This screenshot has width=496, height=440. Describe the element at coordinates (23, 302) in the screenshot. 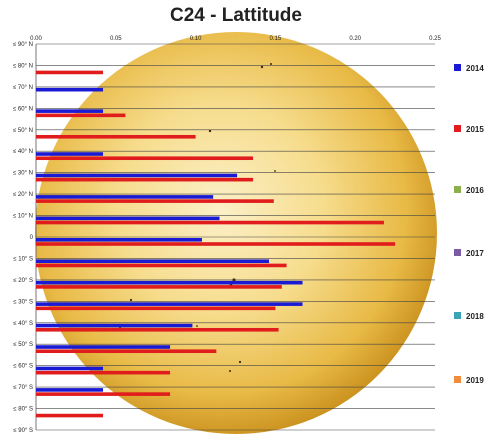

I see `y-tick-label: ≤ 30° S` at that location.